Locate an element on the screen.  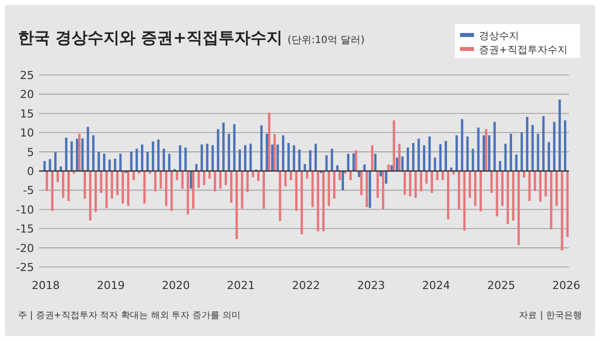
legend-label: 경상수지 is located at coordinates (499, 36).